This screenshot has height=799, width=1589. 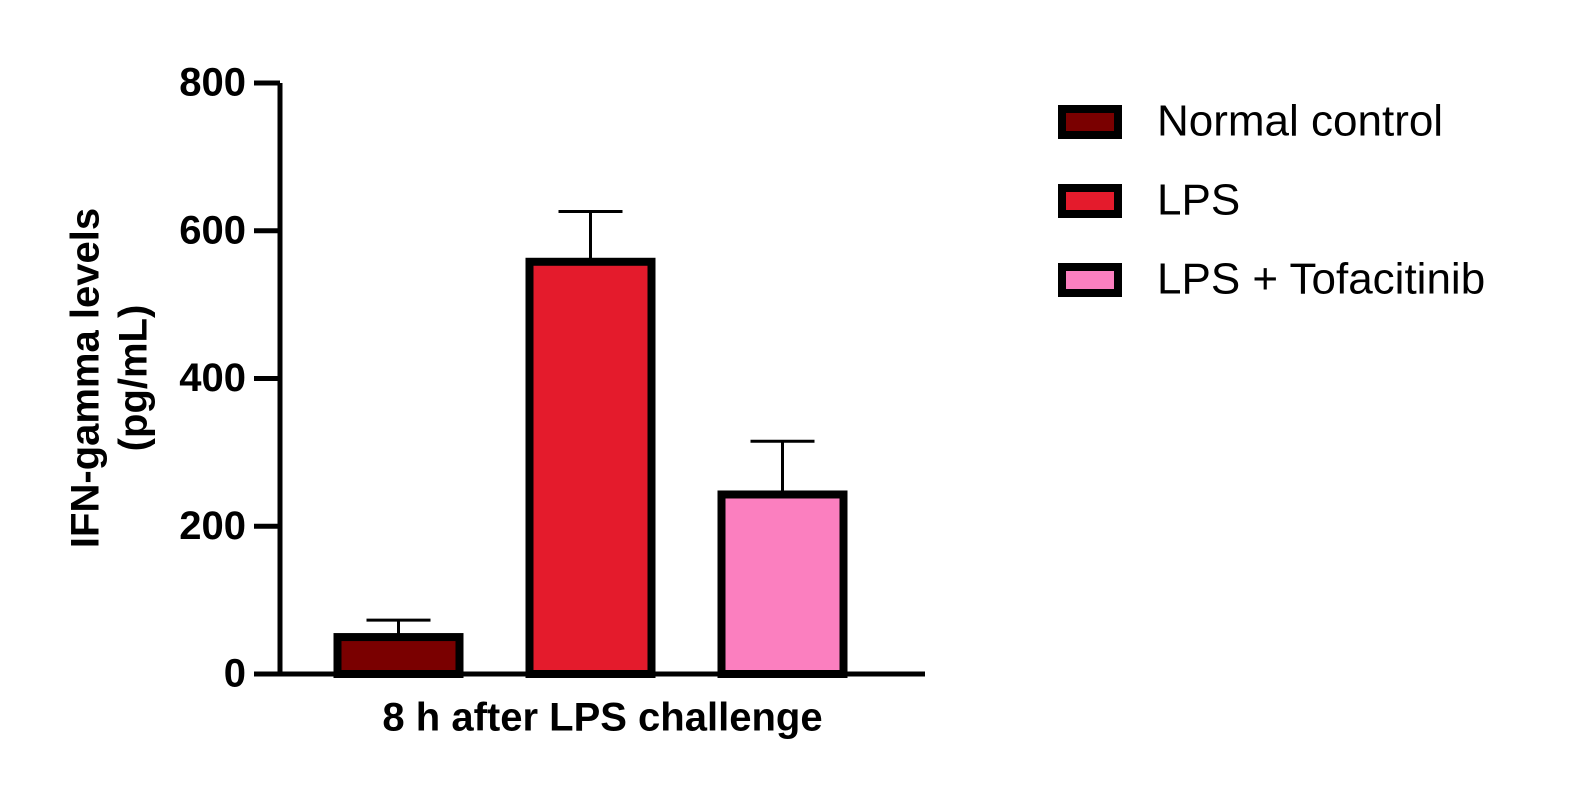 What do you see at coordinates (235, 674) in the screenshot?
I see `y-tick-label: 0` at bounding box center [235, 674].